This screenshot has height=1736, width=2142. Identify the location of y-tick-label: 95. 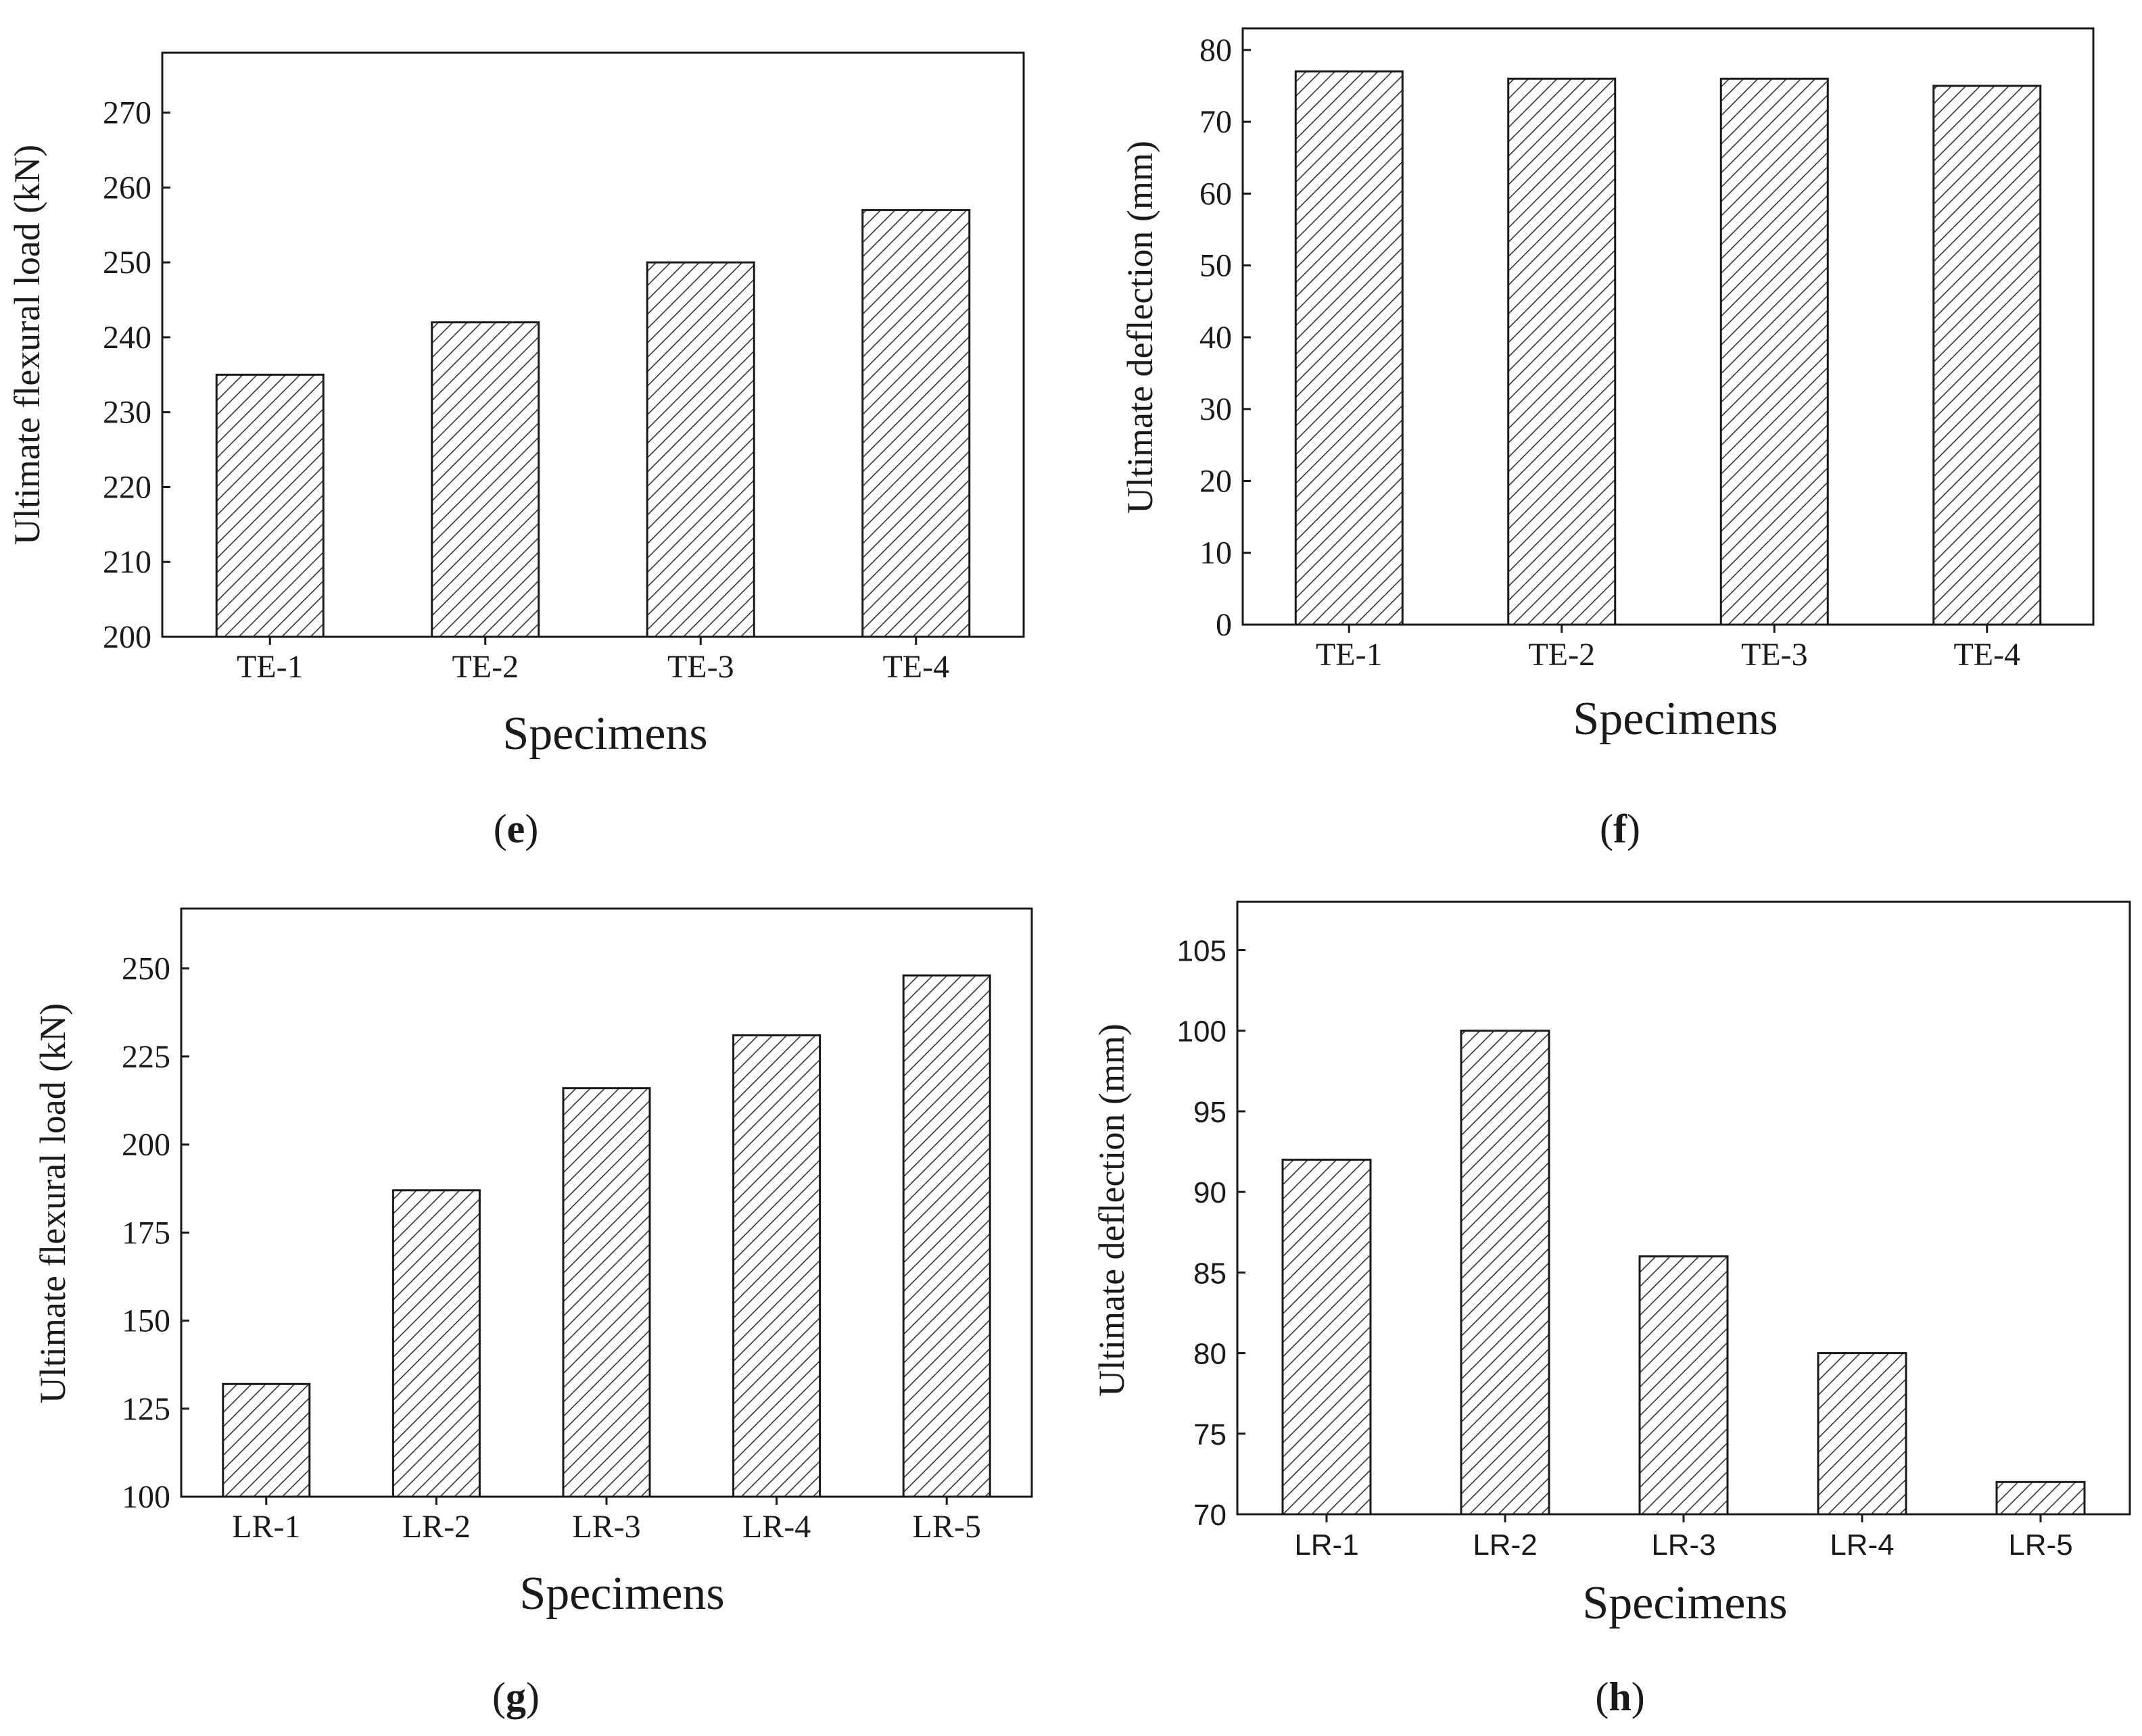
(1210, 1112).